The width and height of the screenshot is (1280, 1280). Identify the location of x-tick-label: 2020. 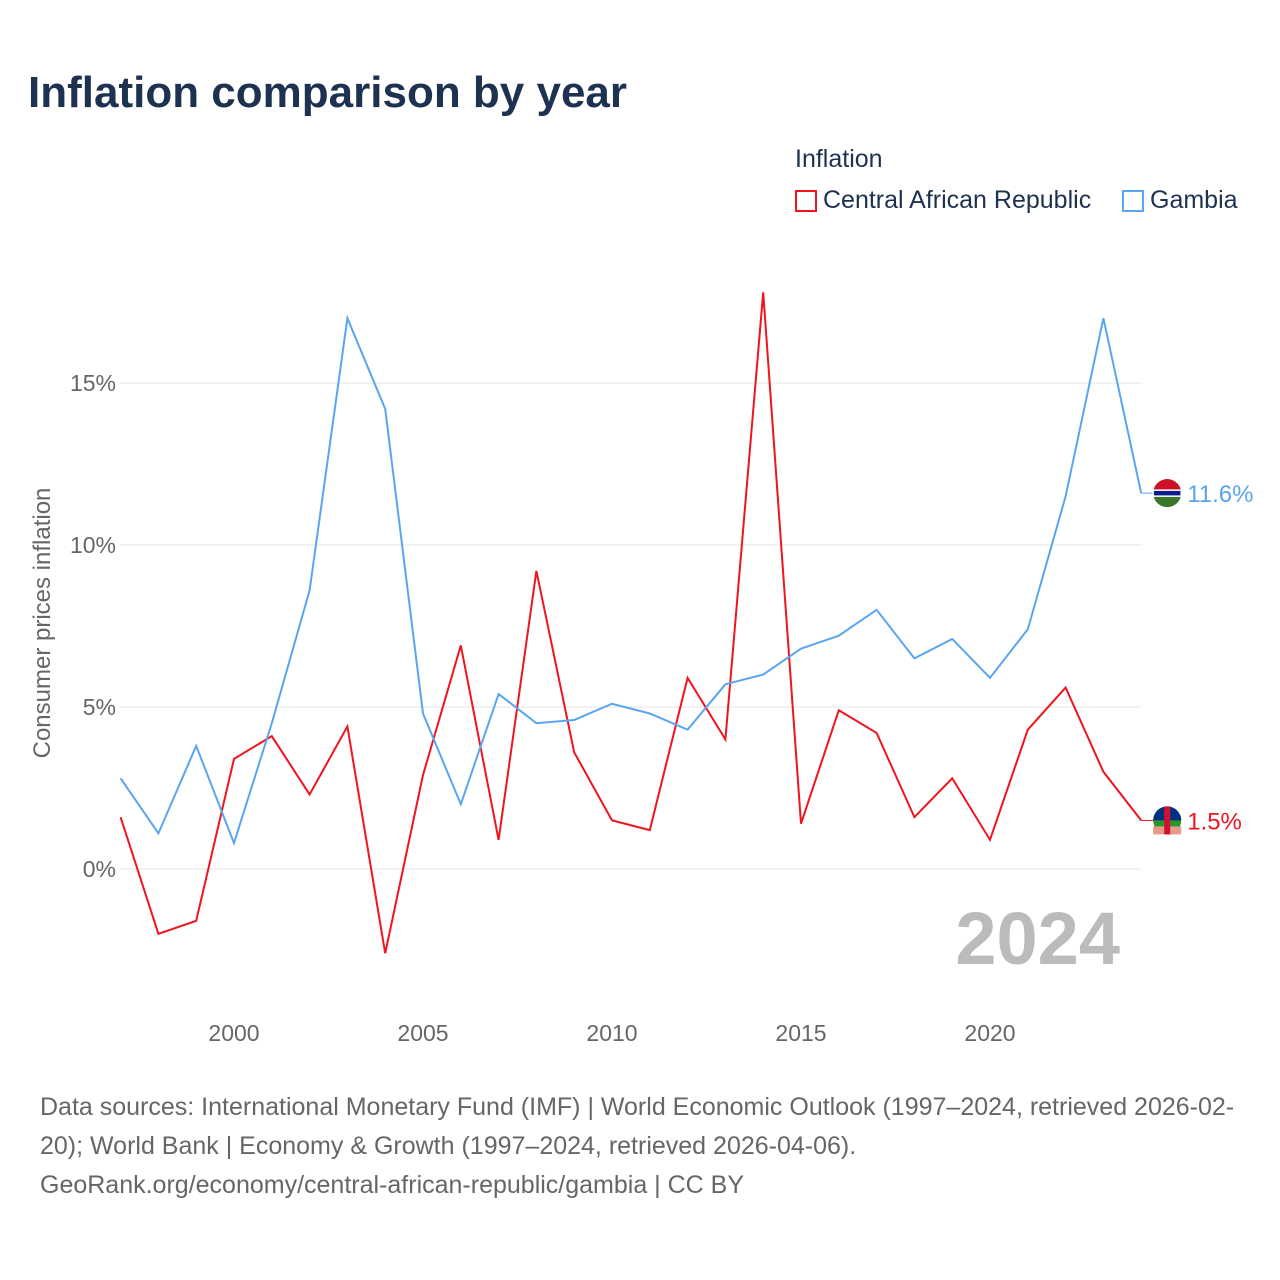
(989, 1033).